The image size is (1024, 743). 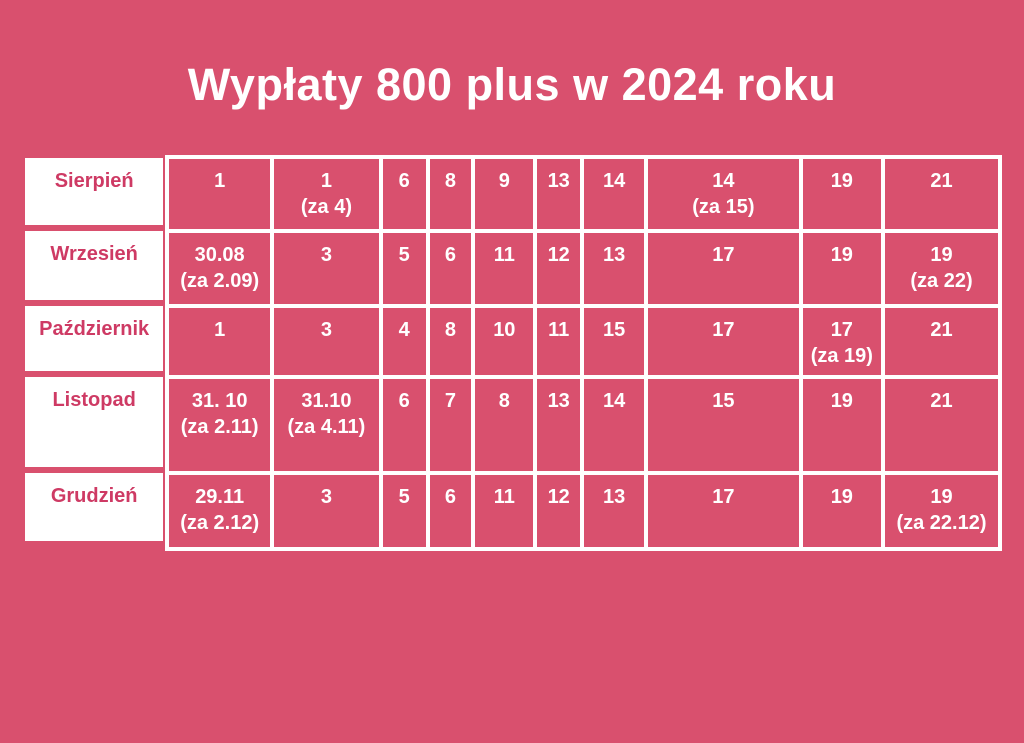 What do you see at coordinates (404, 341) in the screenshot?
I see `payment-date-cell: 4` at bounding box center [404, 341].